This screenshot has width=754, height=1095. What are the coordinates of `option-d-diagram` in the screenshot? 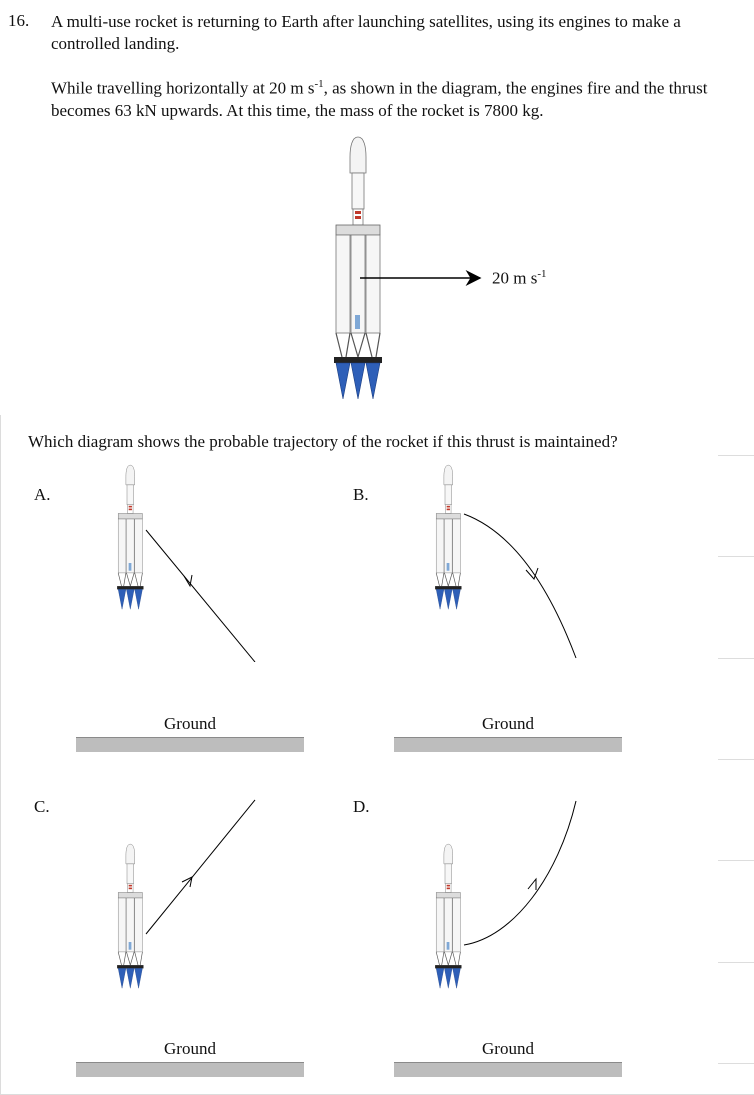 It's located at (505, 894).